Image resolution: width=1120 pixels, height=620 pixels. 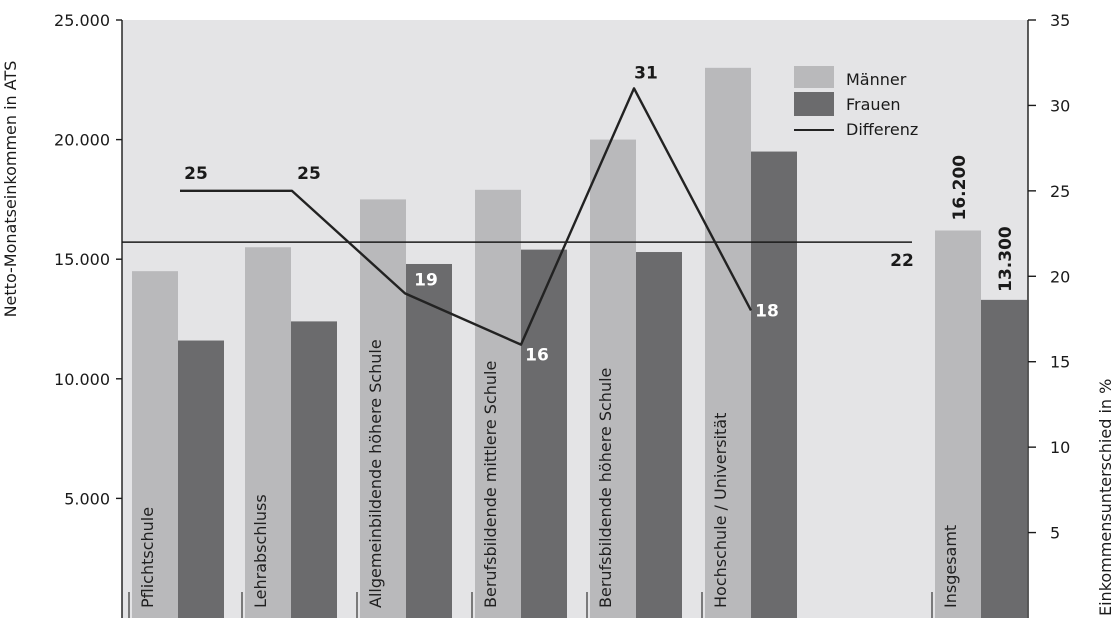 I want to click on category-label: Pflichtschule, so click(x=147, y=557).